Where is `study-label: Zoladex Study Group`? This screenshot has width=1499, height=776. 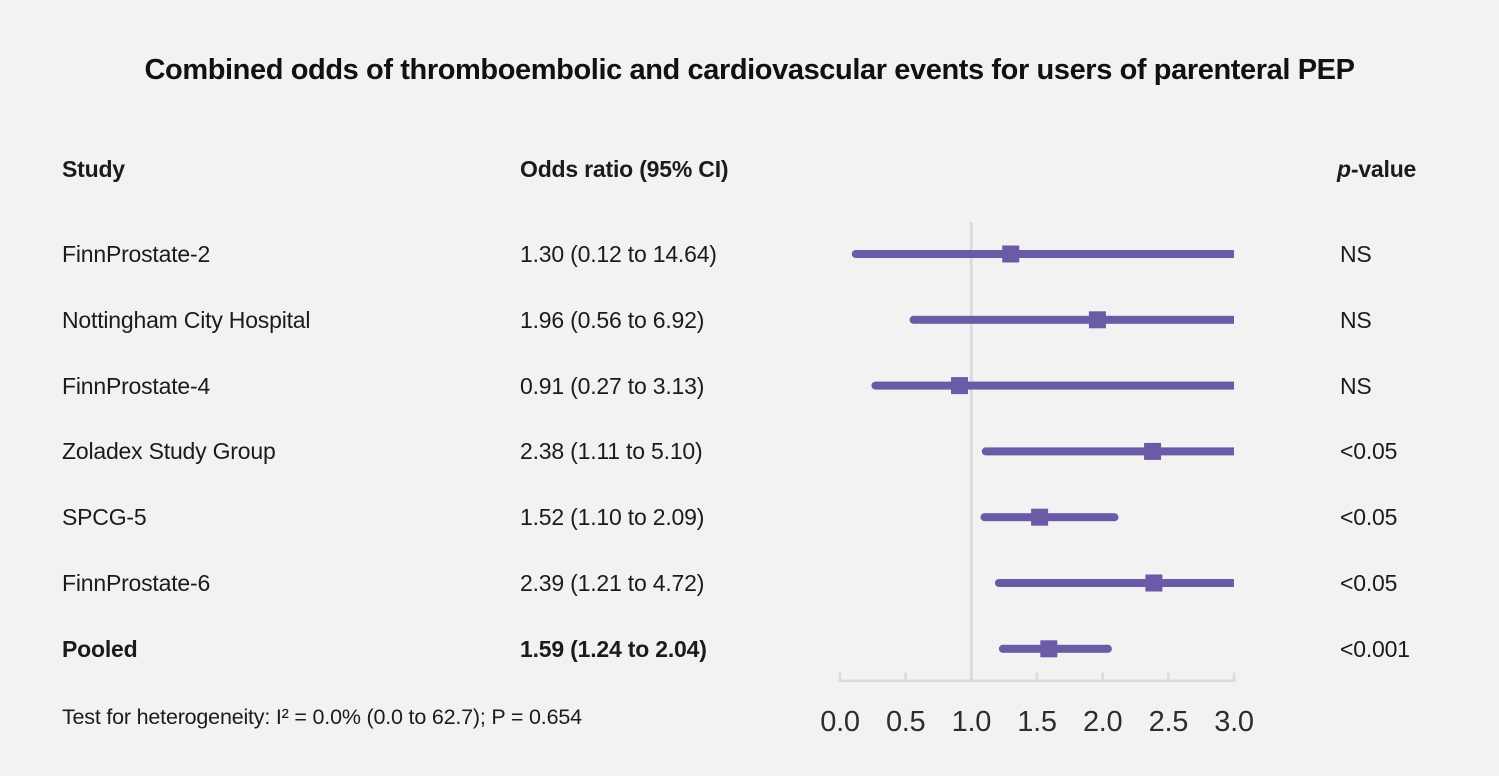 study-label: Zoladex Study Group is located at coordinates (169, 451).